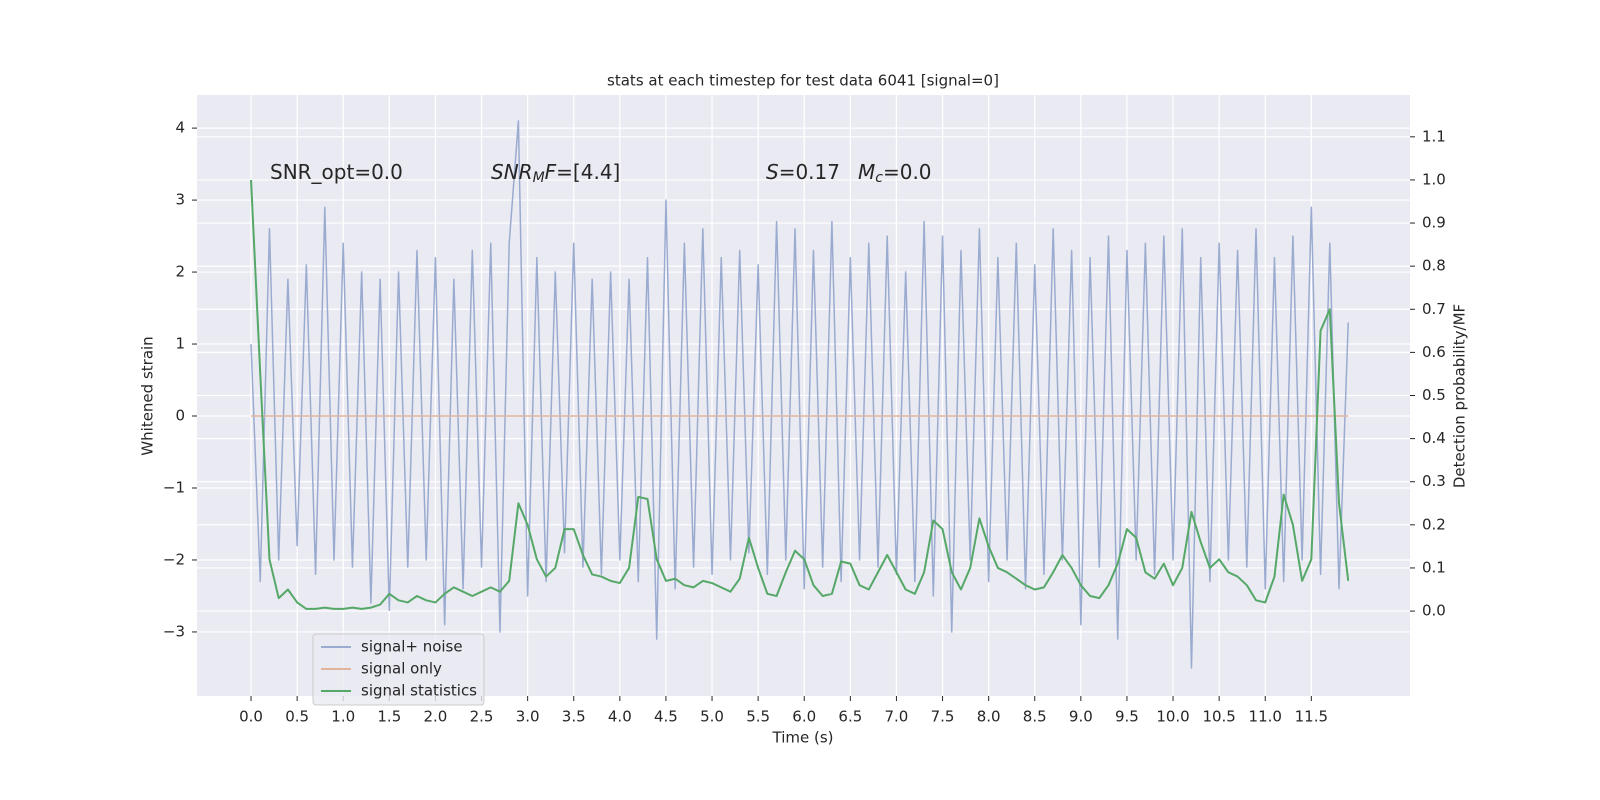  Describe the element at coordinates (712, 717) in the screenshot. I see `x-tick-label: 5.0` at that location.